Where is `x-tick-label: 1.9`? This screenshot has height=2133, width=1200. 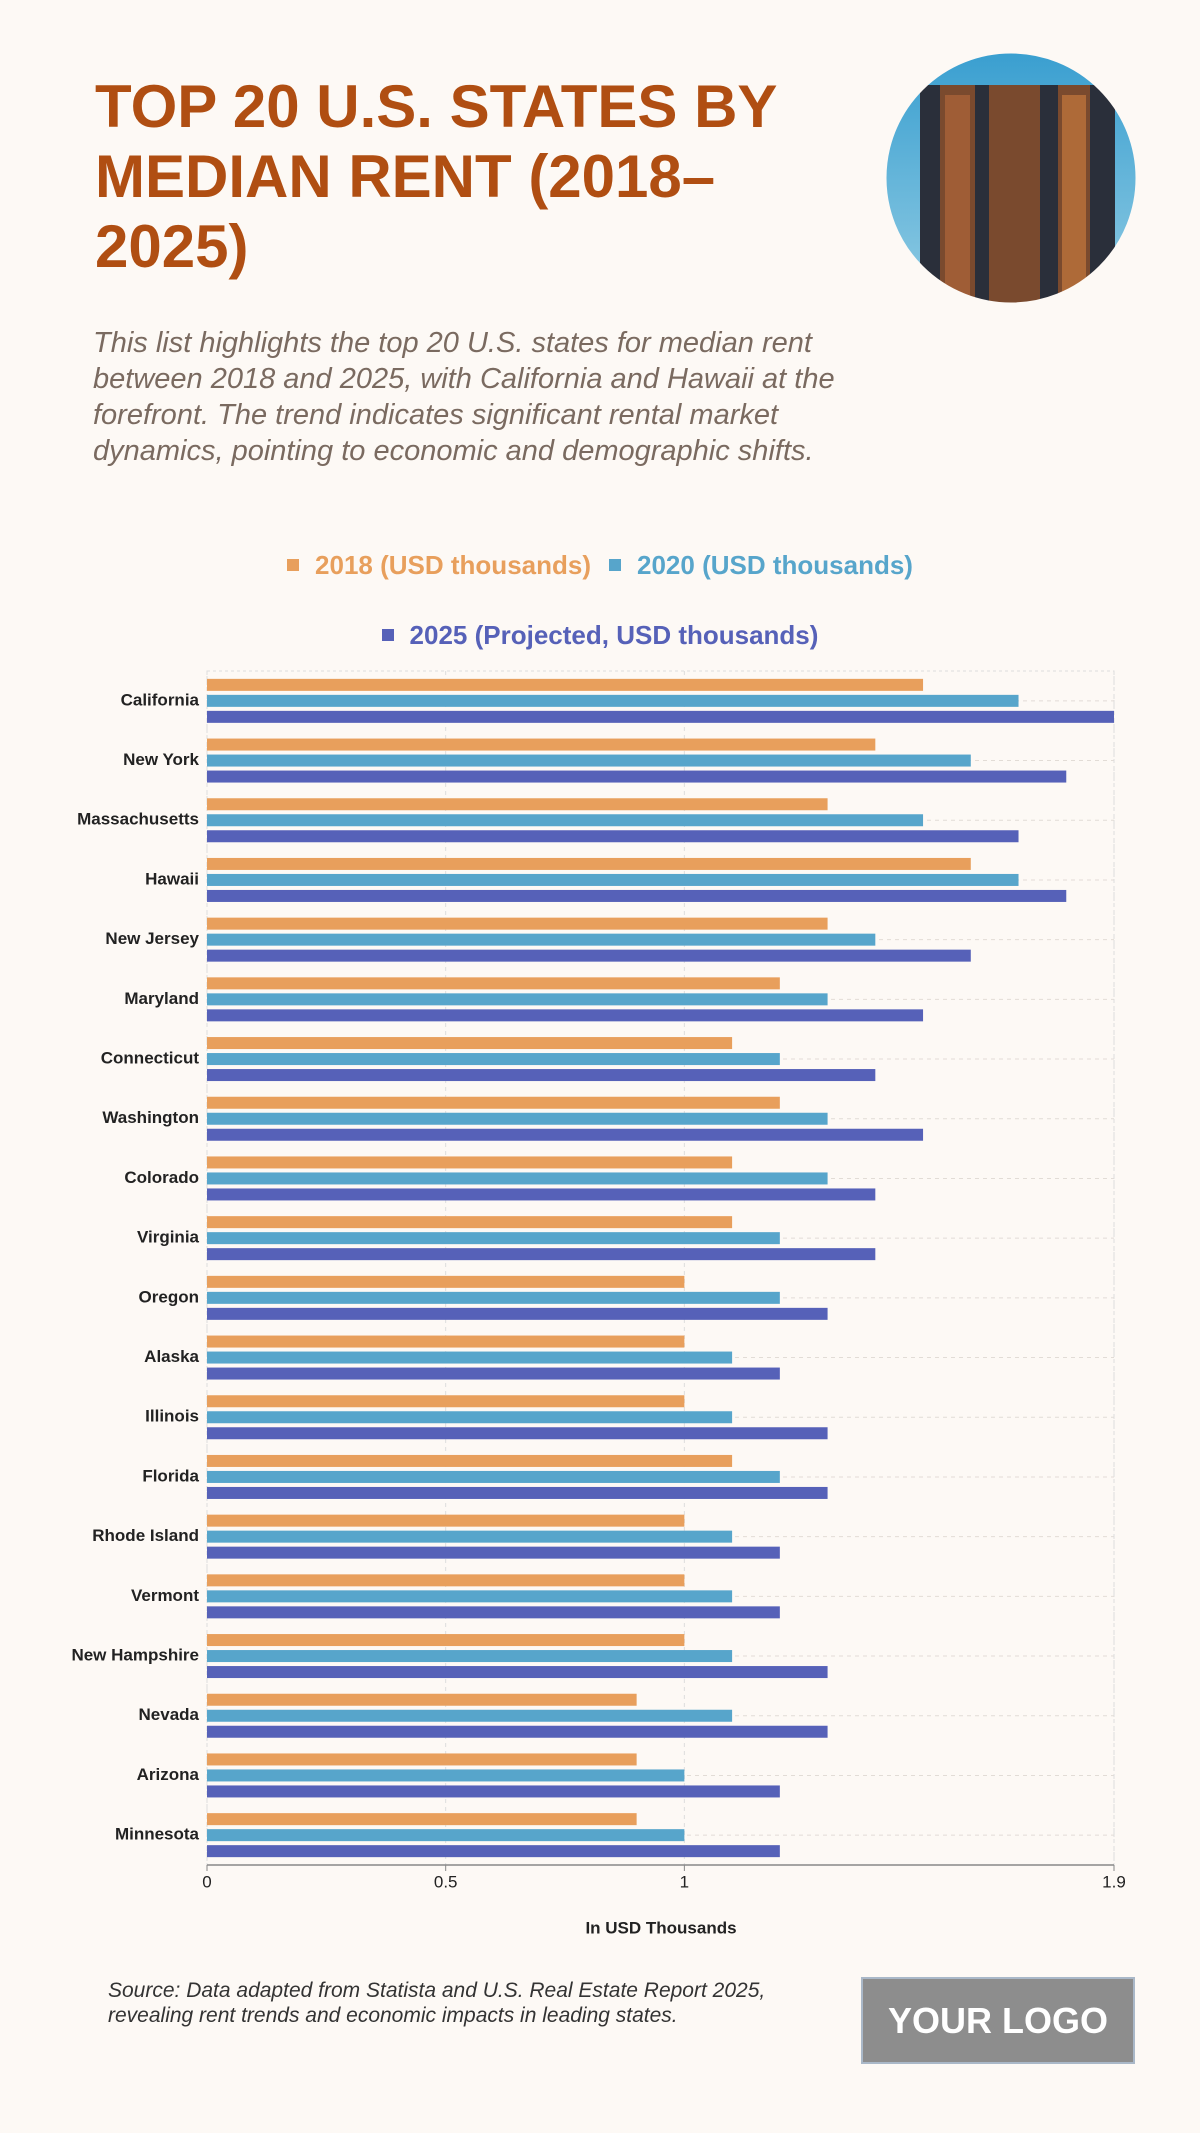
x-tick-label: 1.9 is located at coordinates (1114, 1881).